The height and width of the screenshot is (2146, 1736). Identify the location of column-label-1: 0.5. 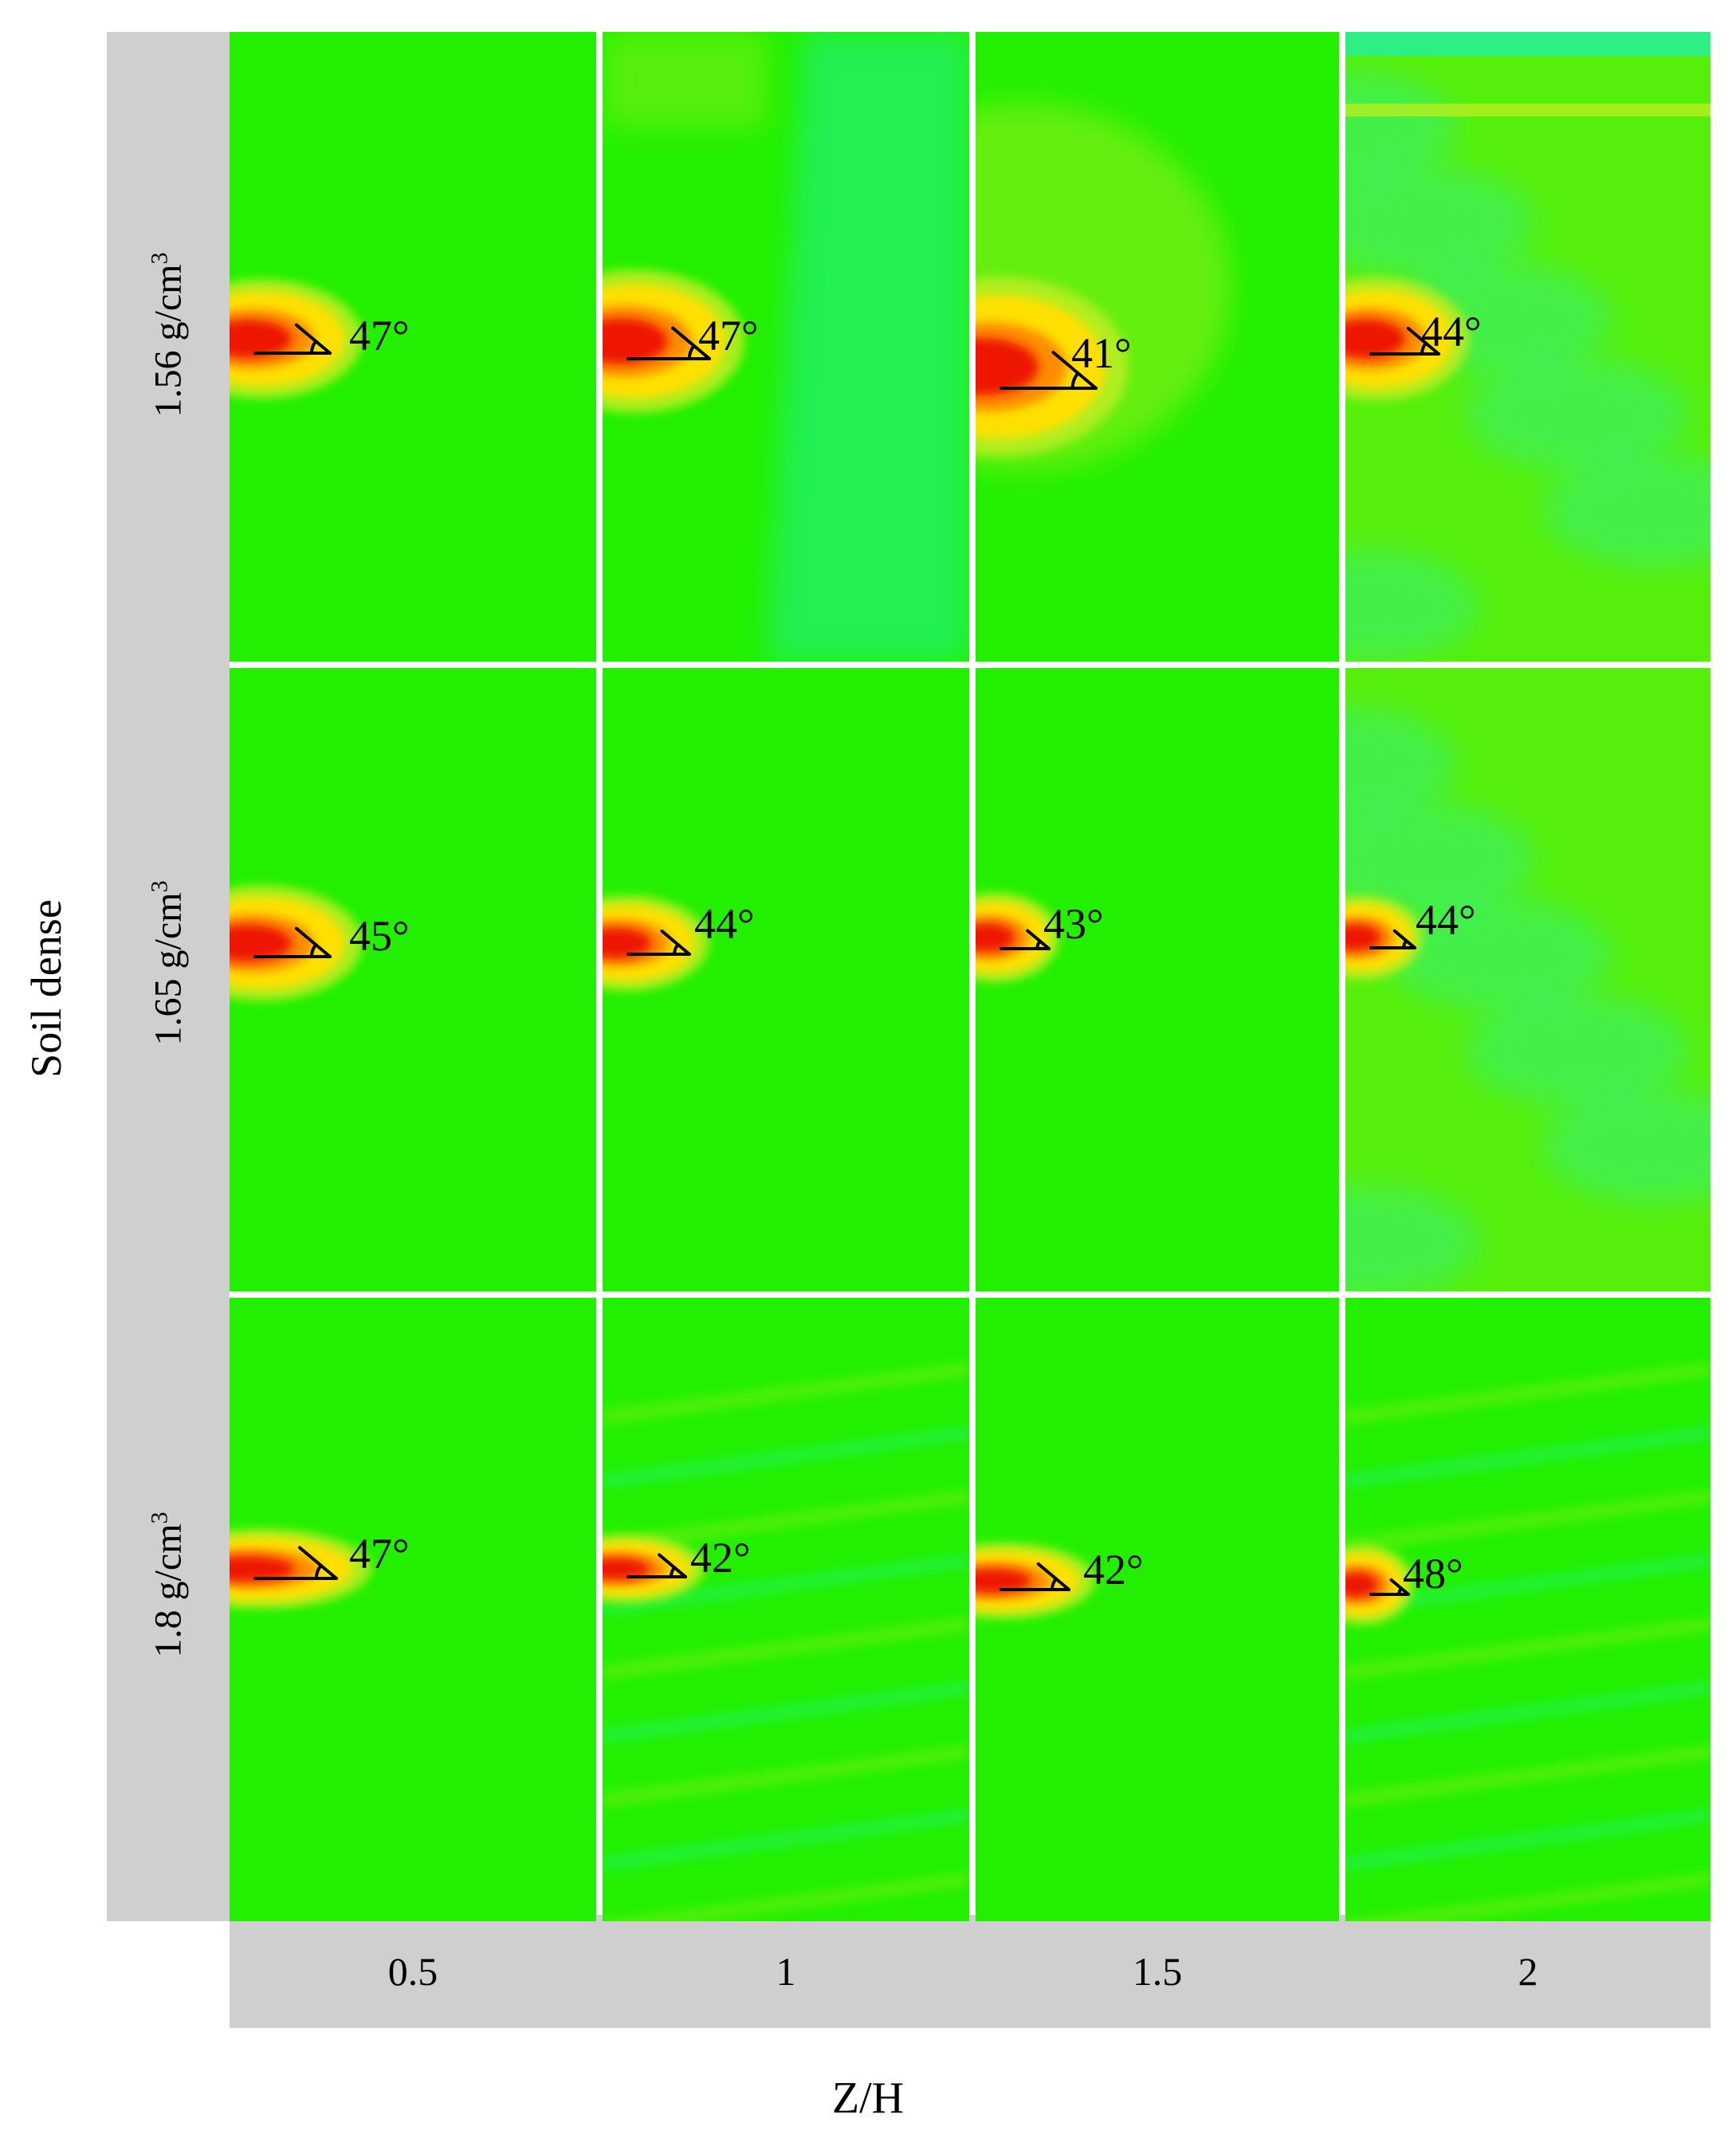
(413, 1971).